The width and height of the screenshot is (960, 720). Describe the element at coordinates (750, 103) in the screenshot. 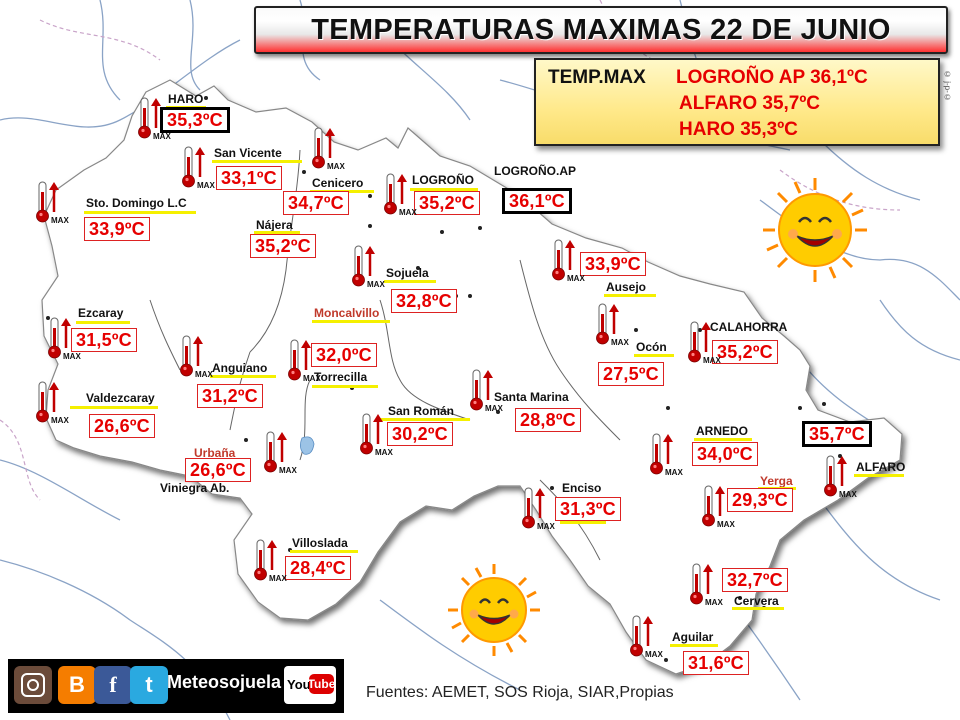

I see `max-summary-line-2: ALFARO 35,7ºC` at that location.